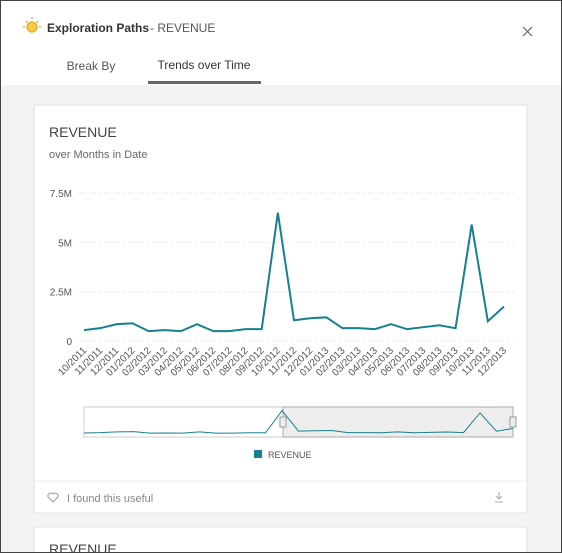  What do you see at coordinates (499, 497) in the screenshot?
I see `download-icon` at bounding box center [499, 497].